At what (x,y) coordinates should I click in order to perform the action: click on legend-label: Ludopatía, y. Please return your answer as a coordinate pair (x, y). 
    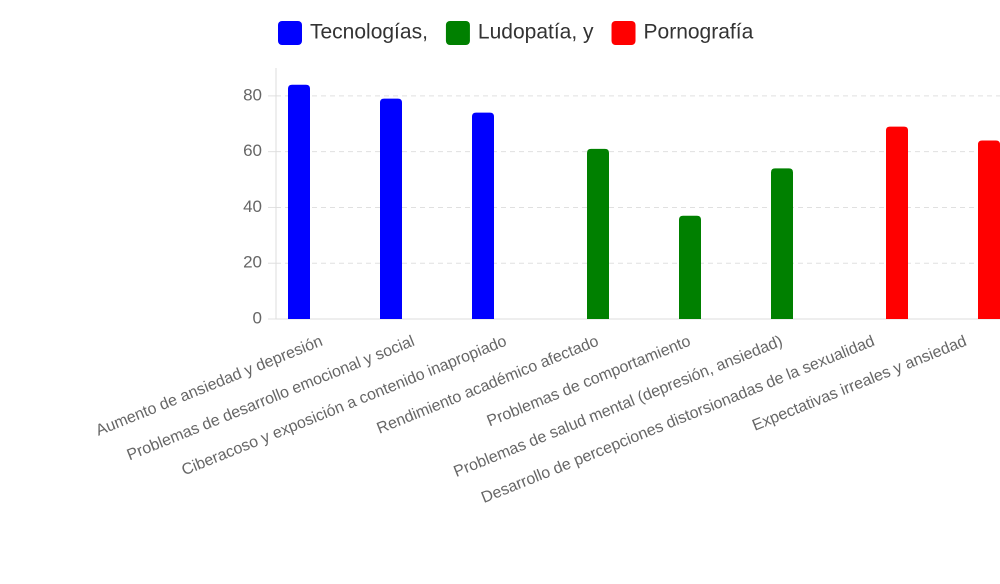
    Looking at the image, I should click on (536, 32).